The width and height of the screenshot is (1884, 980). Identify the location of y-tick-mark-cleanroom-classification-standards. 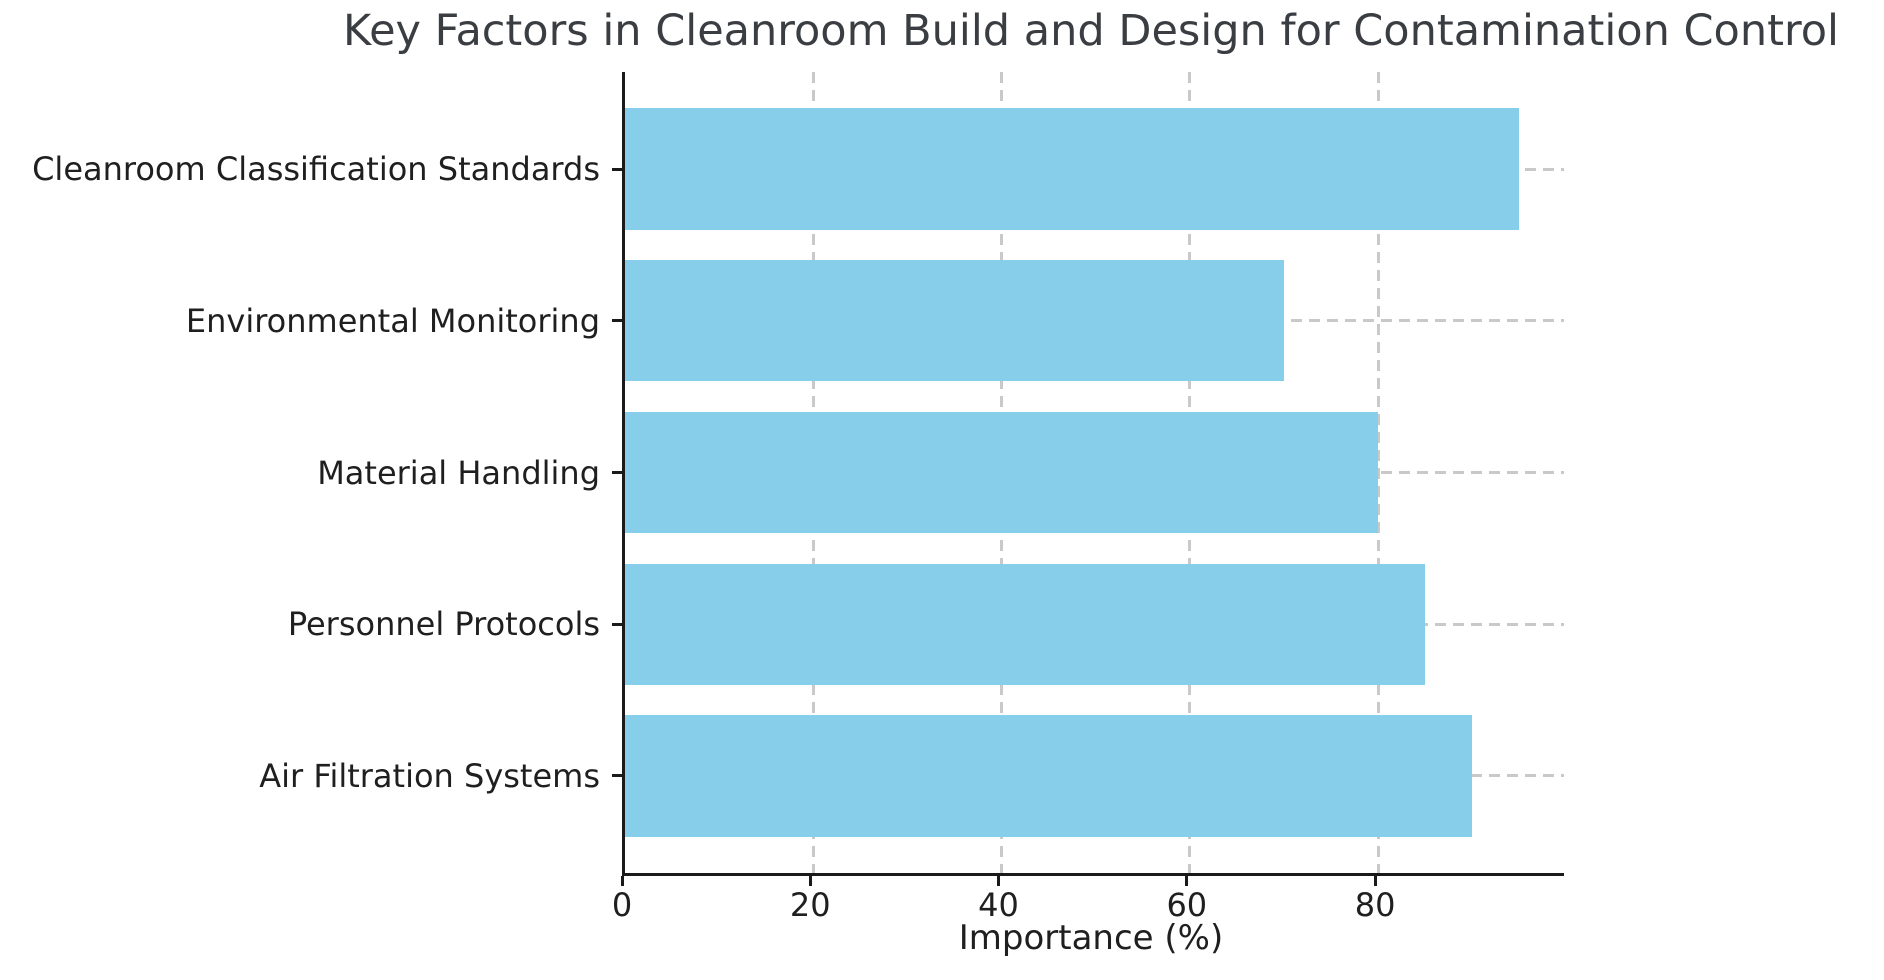
(617, 169).